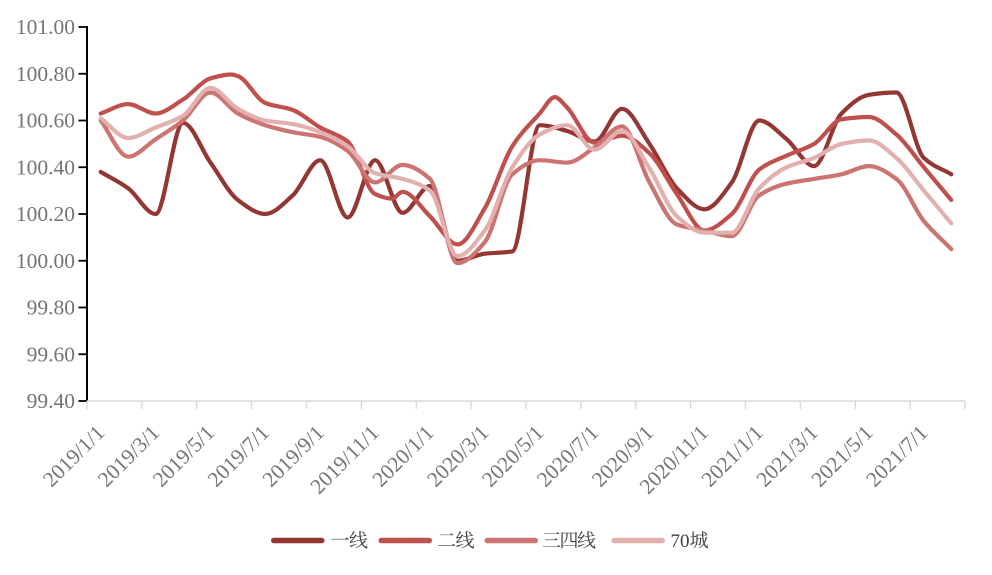 The width and height of the screenshot is (992, 575). I want to click on svg-text: 100.40, so click(45, 167).